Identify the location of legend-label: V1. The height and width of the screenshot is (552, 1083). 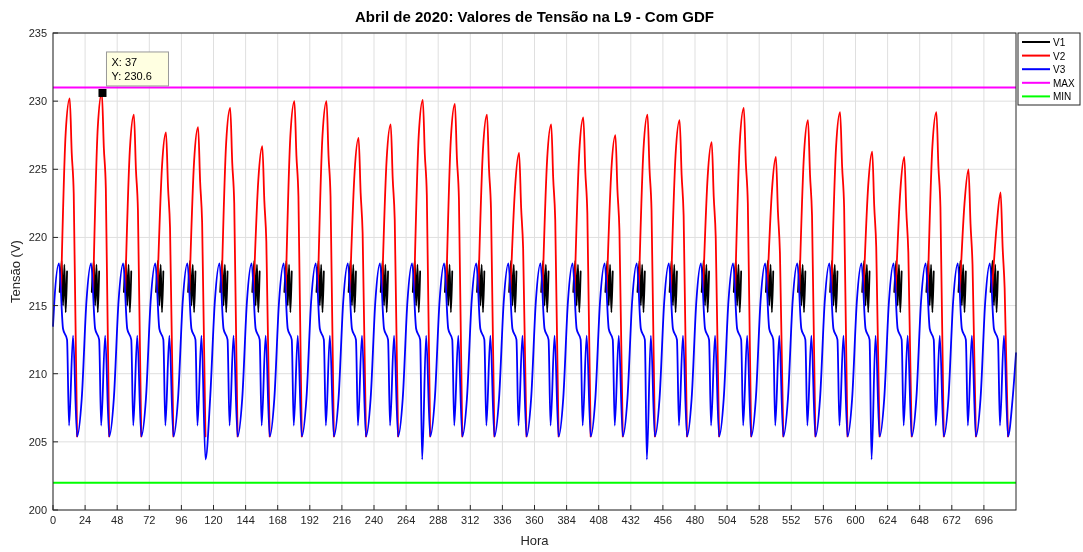
(1059, 42).